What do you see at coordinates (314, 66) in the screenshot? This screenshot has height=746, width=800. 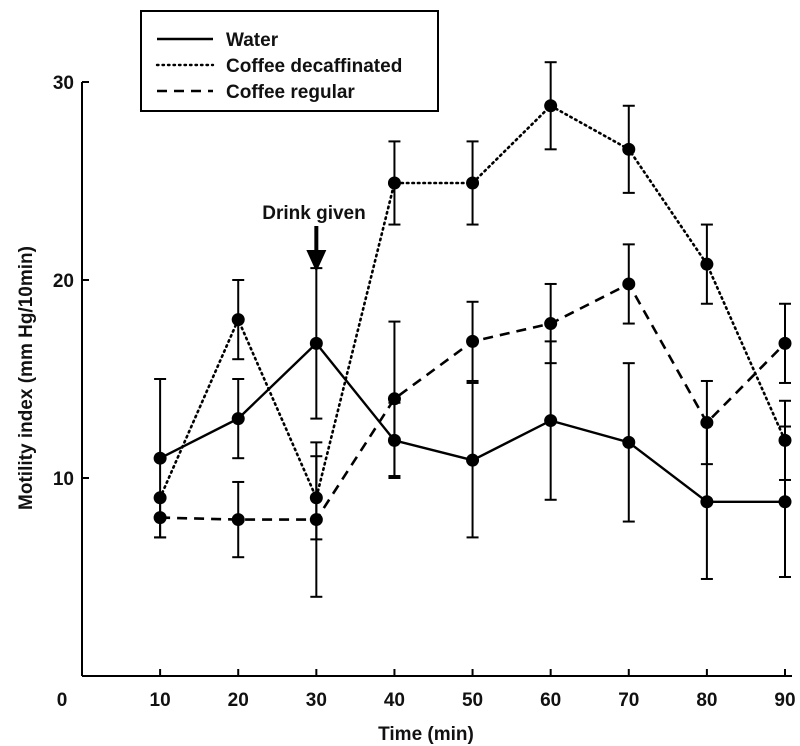 I see `legend-label-coffee-decaffinated: Coffee decaffinated` at bounding box center [314, 66].